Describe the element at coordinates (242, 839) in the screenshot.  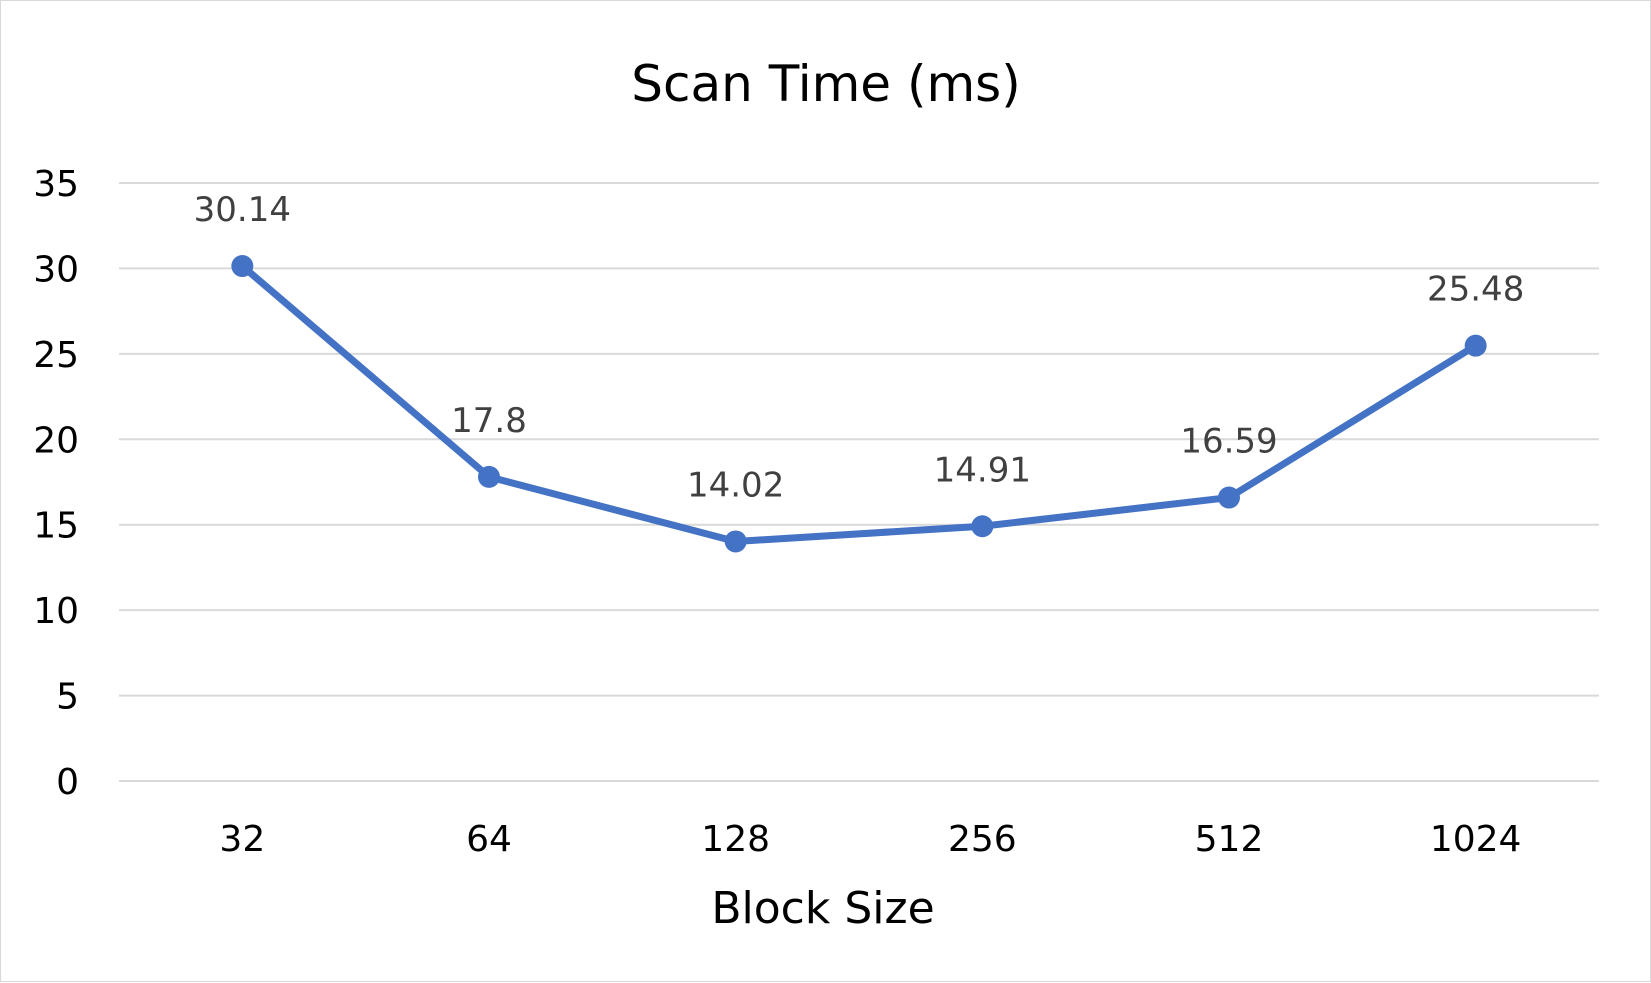
I see `x-tick-label: 32` at that location.